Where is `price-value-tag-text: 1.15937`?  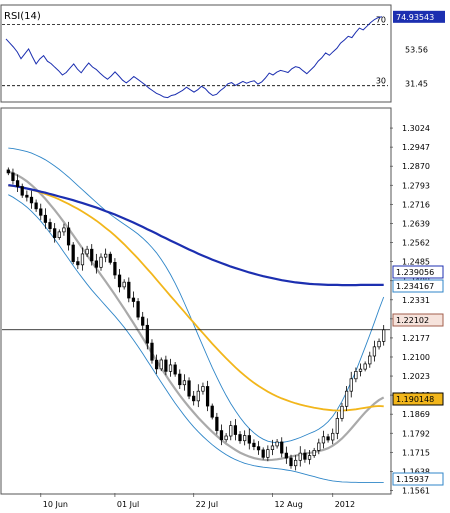 price-value-tag-text: 1.15937 is located at coordinates (412, 479).